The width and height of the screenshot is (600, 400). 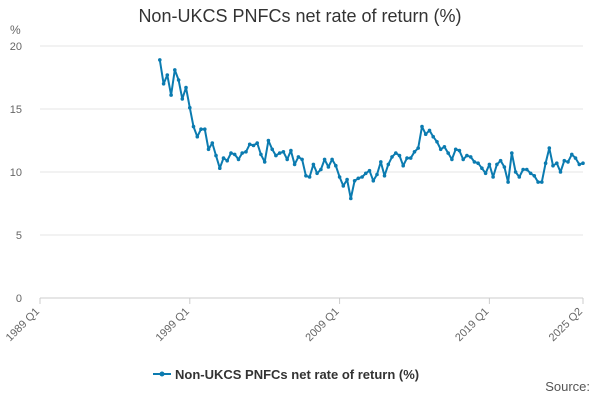 I want to click on y-tick-label: 15, so click(x=16, y=110).